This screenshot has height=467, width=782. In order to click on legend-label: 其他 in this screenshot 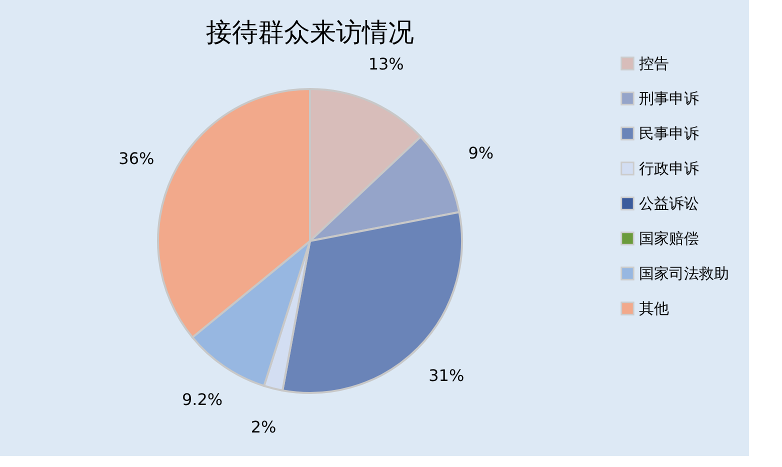, I will do `click(654, 309)`.